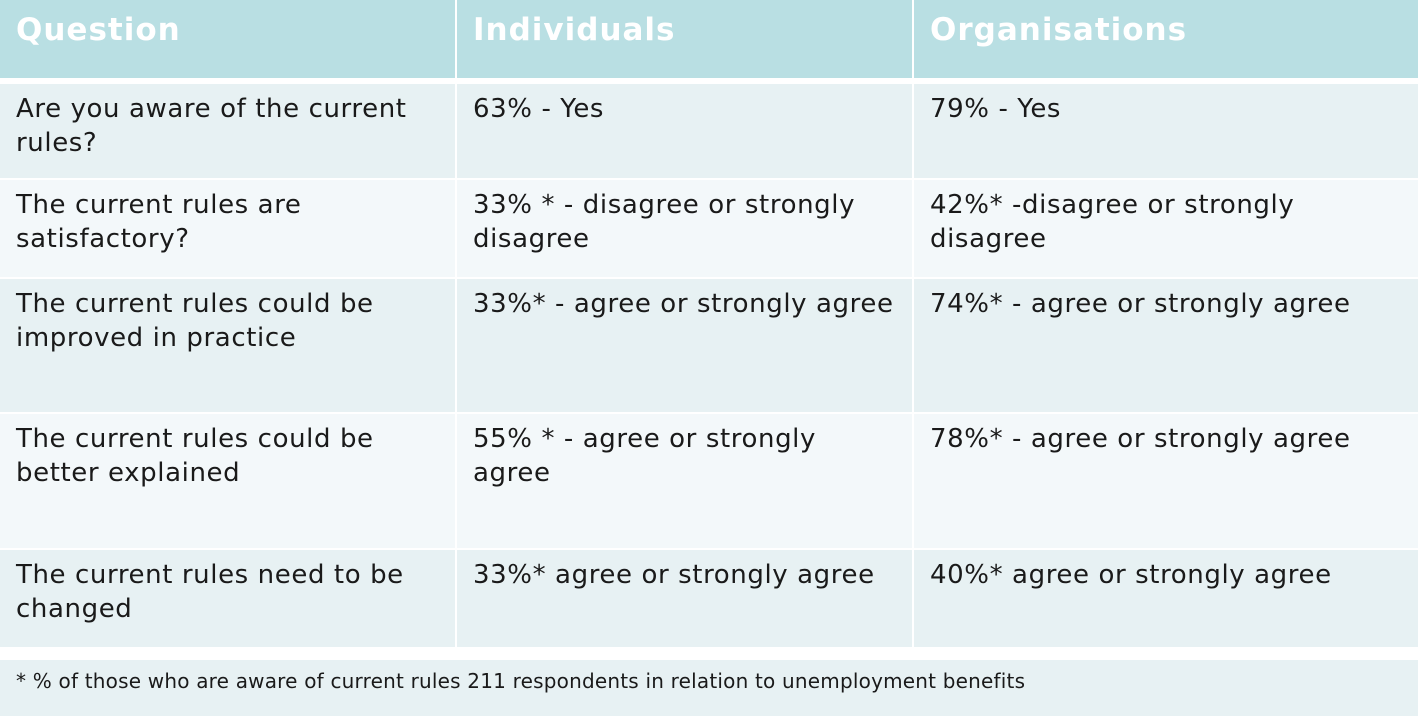  Describe the element at coordinates (685, 42) in the screenshot. I see `column-header-individuals: Individuals` at that location.